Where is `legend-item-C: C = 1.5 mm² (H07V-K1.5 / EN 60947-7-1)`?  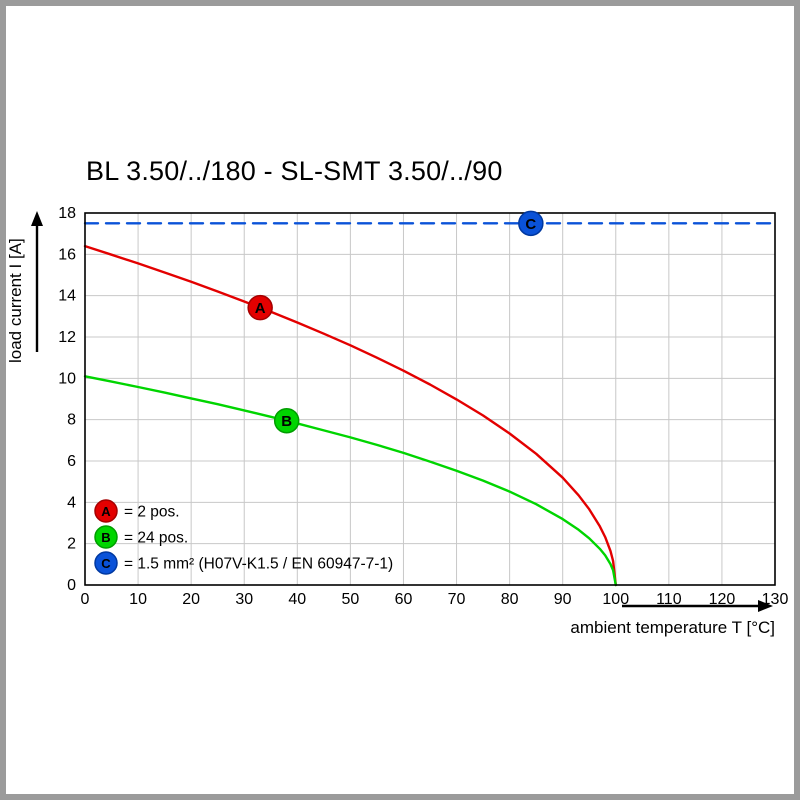
legend-item-C: C = 1.5 mm² (H07V-K1.5 / EN 60947-7-1) is located at coordinates (243, 563).